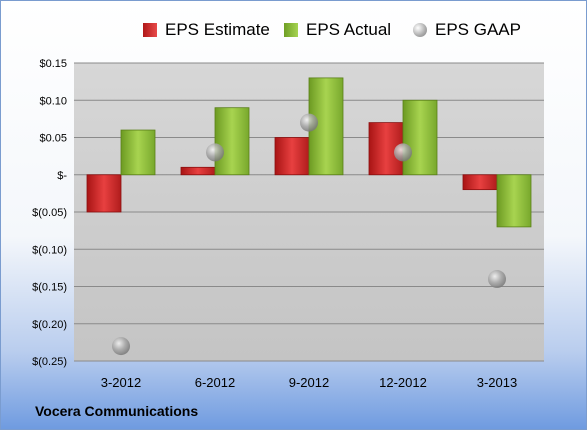  Describe the element at coordinates (53, 139) in the screenshot. I see `y-tick-label: $0.05` at that location.